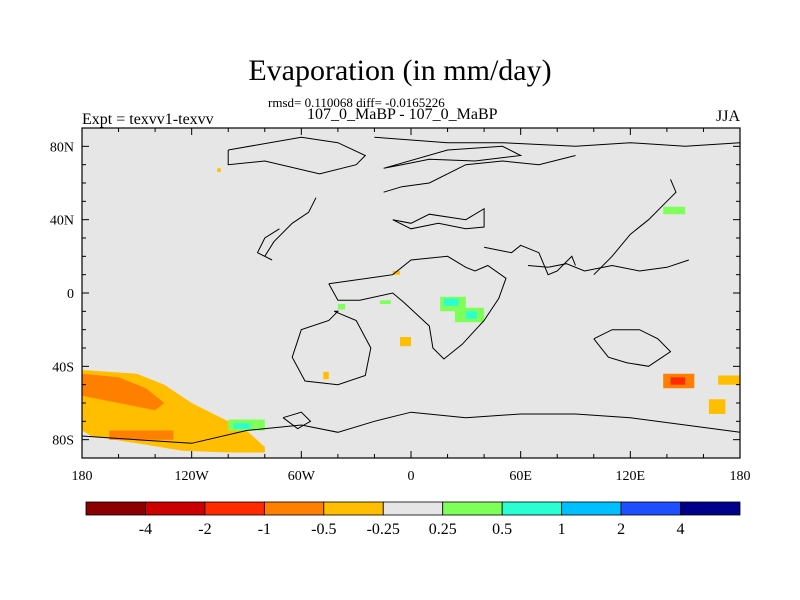 This screenshot has width=800, height=600. What do you see at coordinates (453, 157) in the screenshot?
I see `coastline-greenland` at bounding box center [453, 157].